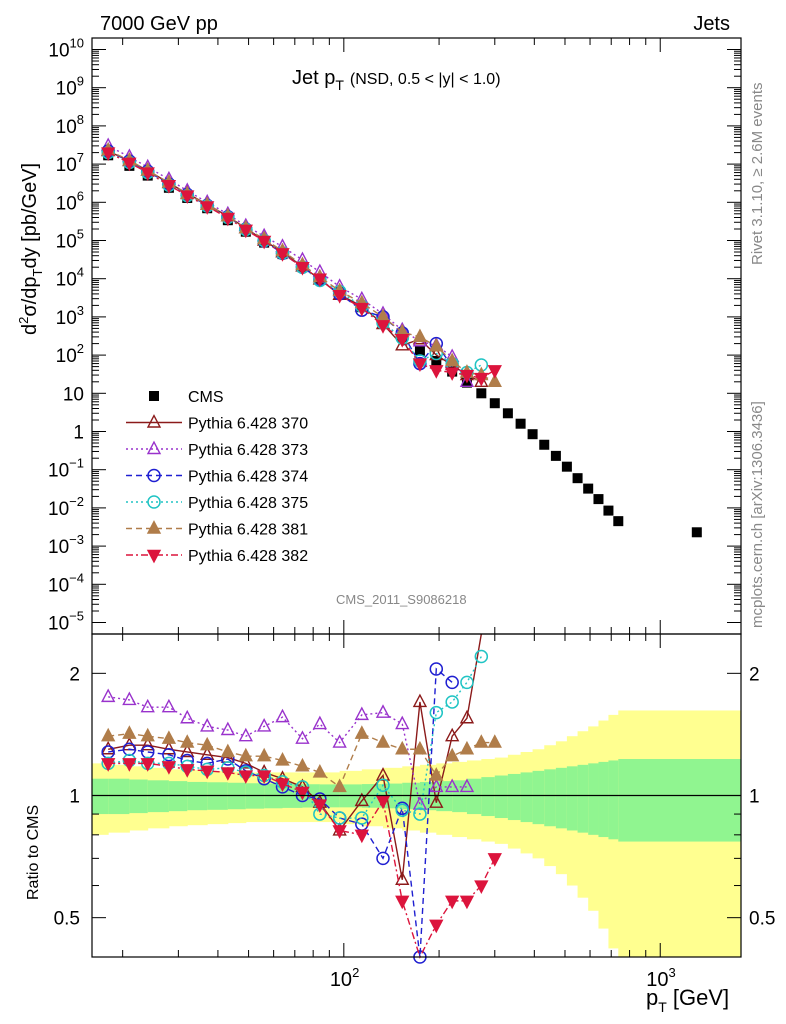  Describe the element at coordinates (401, 599) in the screenshot. I see `watermark: CMS_2011_S9086218` at that location.